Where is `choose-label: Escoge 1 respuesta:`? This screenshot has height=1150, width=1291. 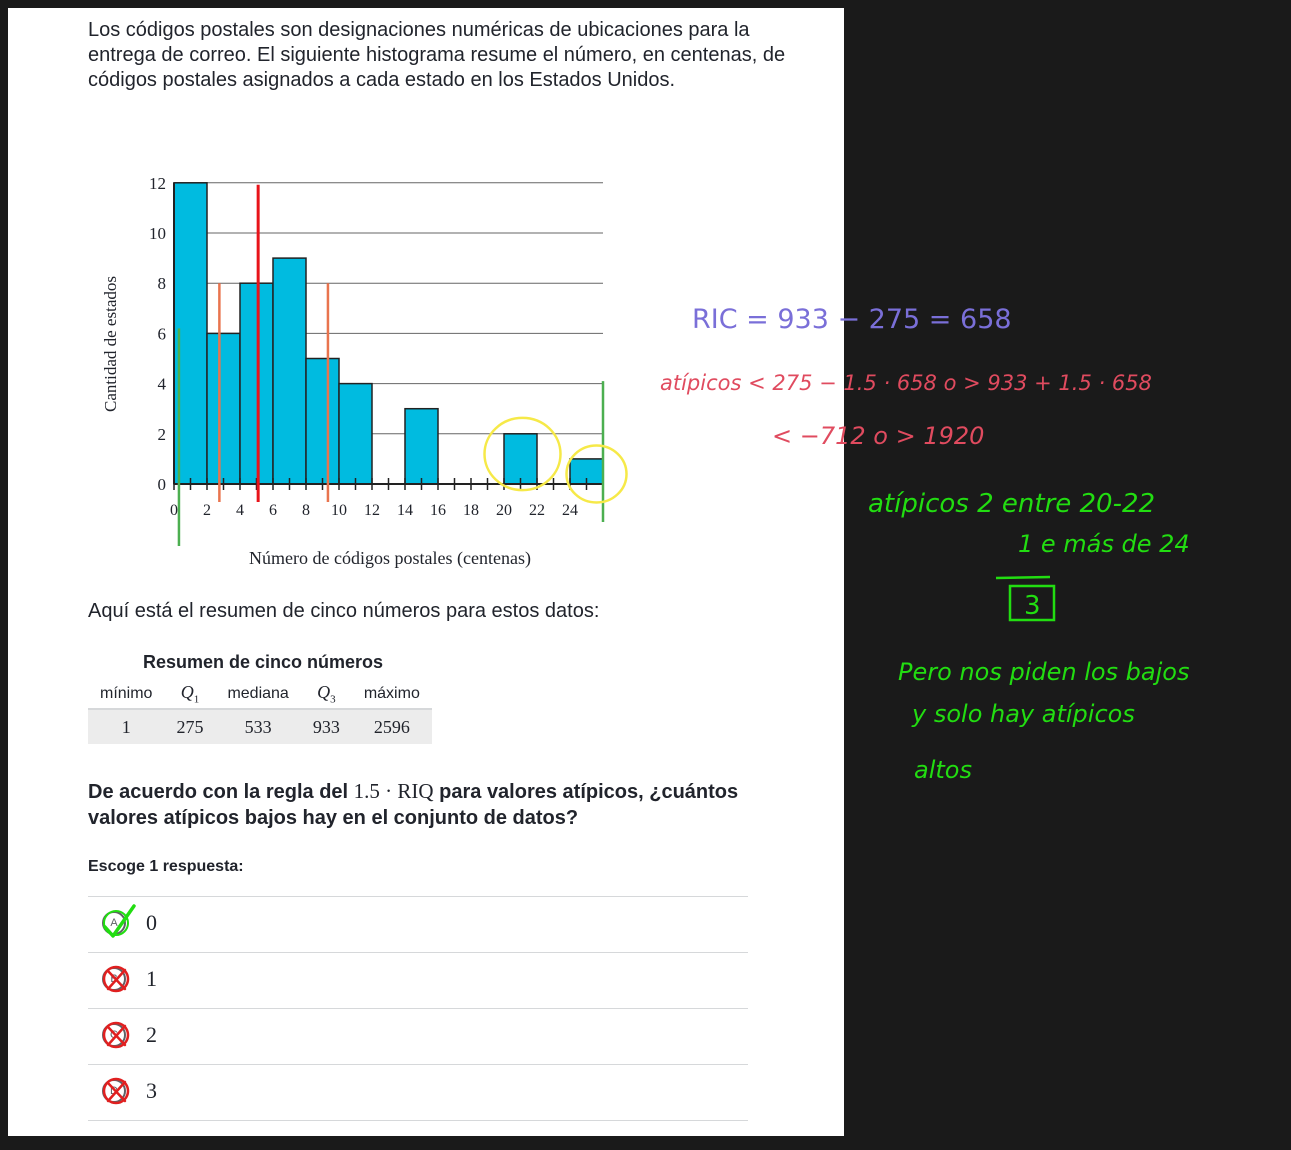
choose-label: Escoge 1 respuesta: is located at coordinates (166, 866).